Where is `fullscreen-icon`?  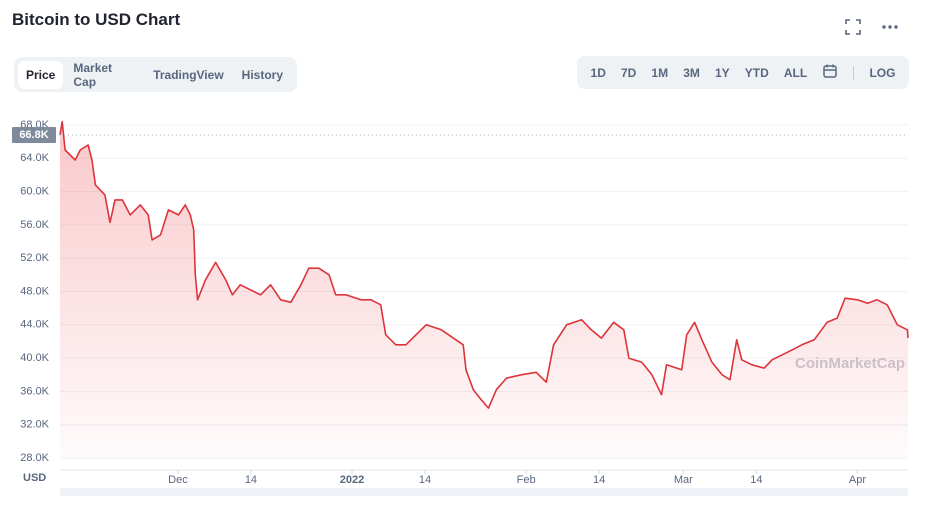
fullscreen-icon is located at coordinates (853, 27).